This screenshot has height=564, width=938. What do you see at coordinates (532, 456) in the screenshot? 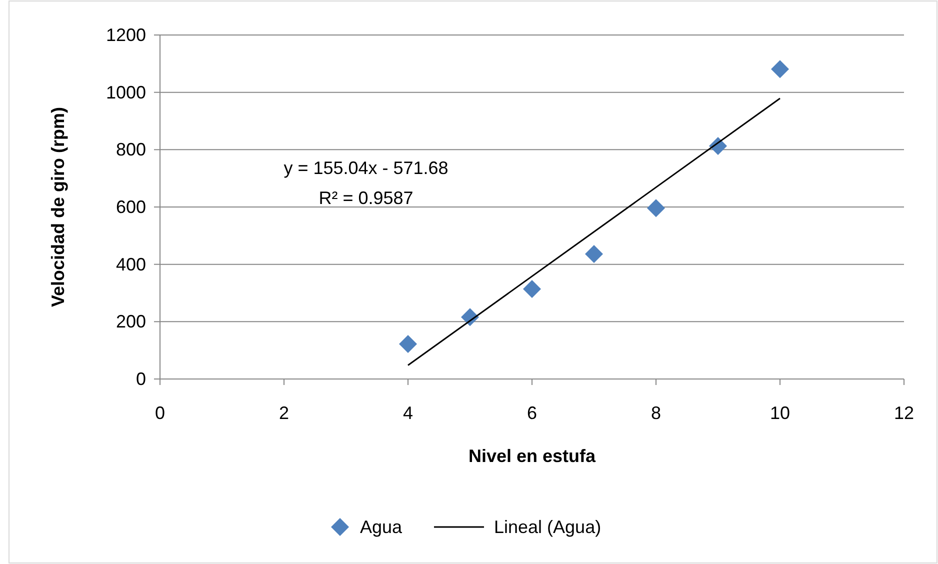
I see `x-axis-title: Nivel en estufa` at bounding box center [532, 456].